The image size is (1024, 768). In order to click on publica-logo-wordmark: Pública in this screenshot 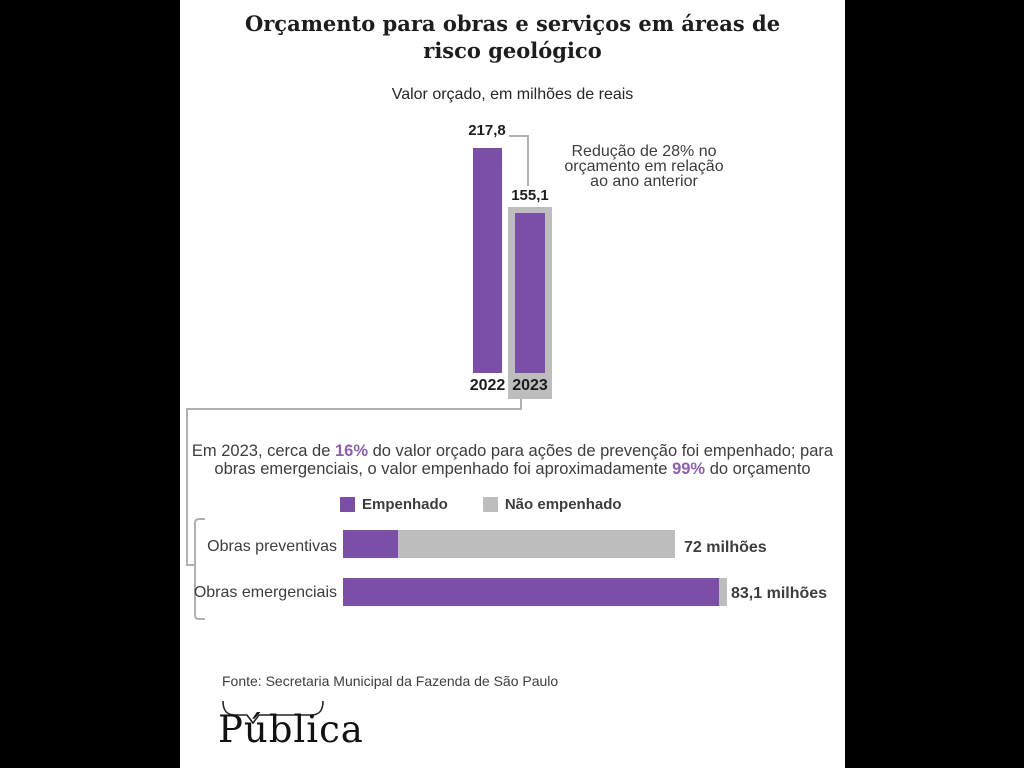, I will do `click(291, 729)`.